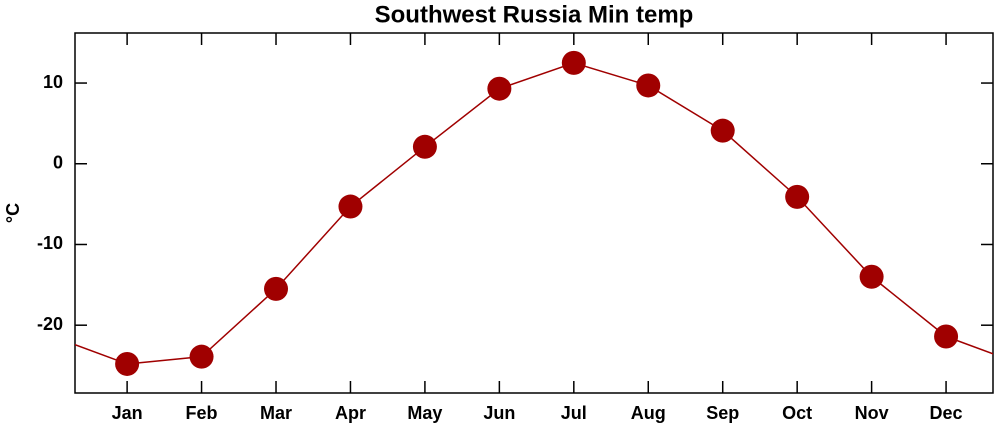 The height and width of the screenshot is (429, 1000). Describe the element at coordinates (276, 413) in the screenshot. I see `x-tick-label: Mar` at that location.